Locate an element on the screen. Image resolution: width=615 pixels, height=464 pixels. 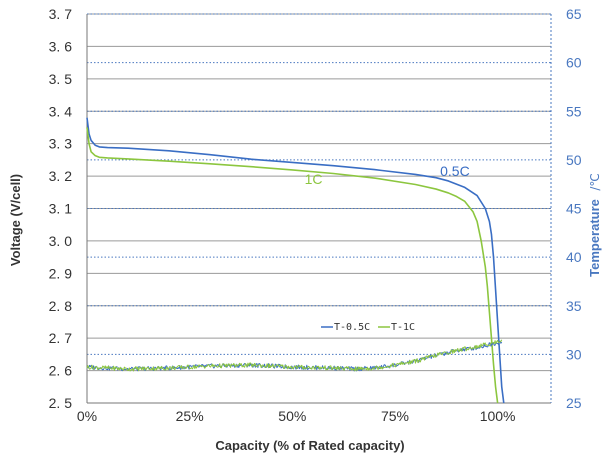
legend-label-t-0.5c: T-0.5C is located at coordinates (352, 327).